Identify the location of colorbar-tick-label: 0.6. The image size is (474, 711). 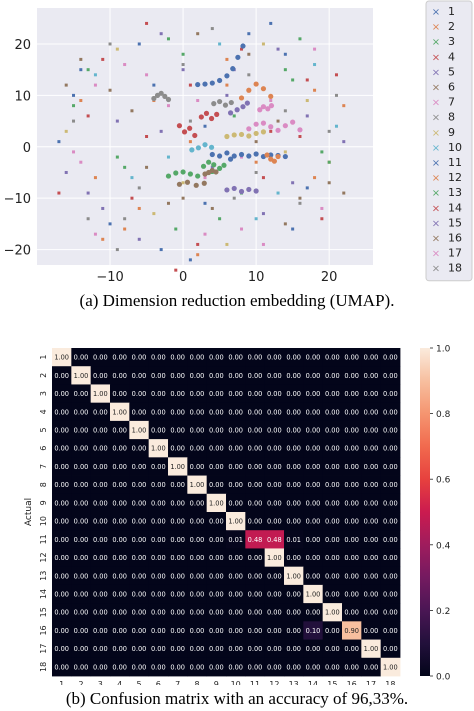
(443, 481).